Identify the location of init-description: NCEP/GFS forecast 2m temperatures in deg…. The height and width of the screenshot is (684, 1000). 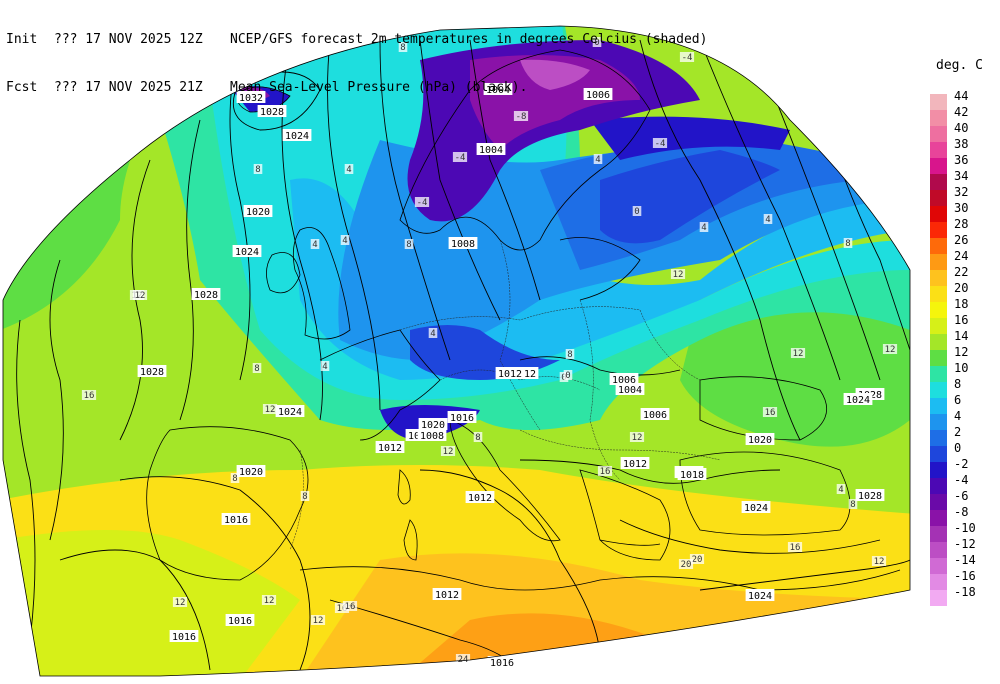
(469, 39).